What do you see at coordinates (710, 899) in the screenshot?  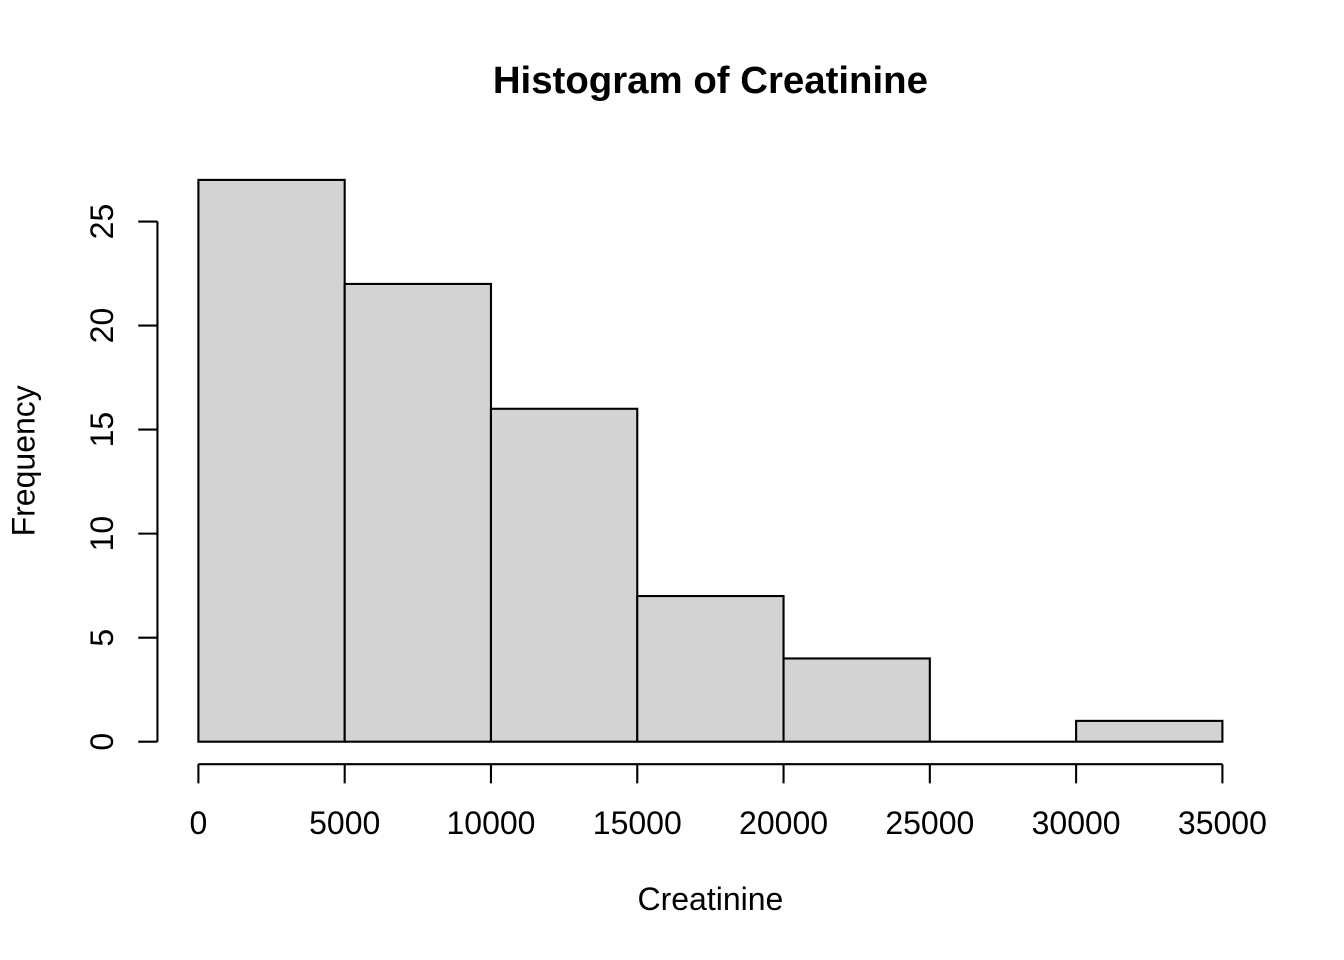 I see `svg-text: Creatinine` at bounding box center [710, 899].